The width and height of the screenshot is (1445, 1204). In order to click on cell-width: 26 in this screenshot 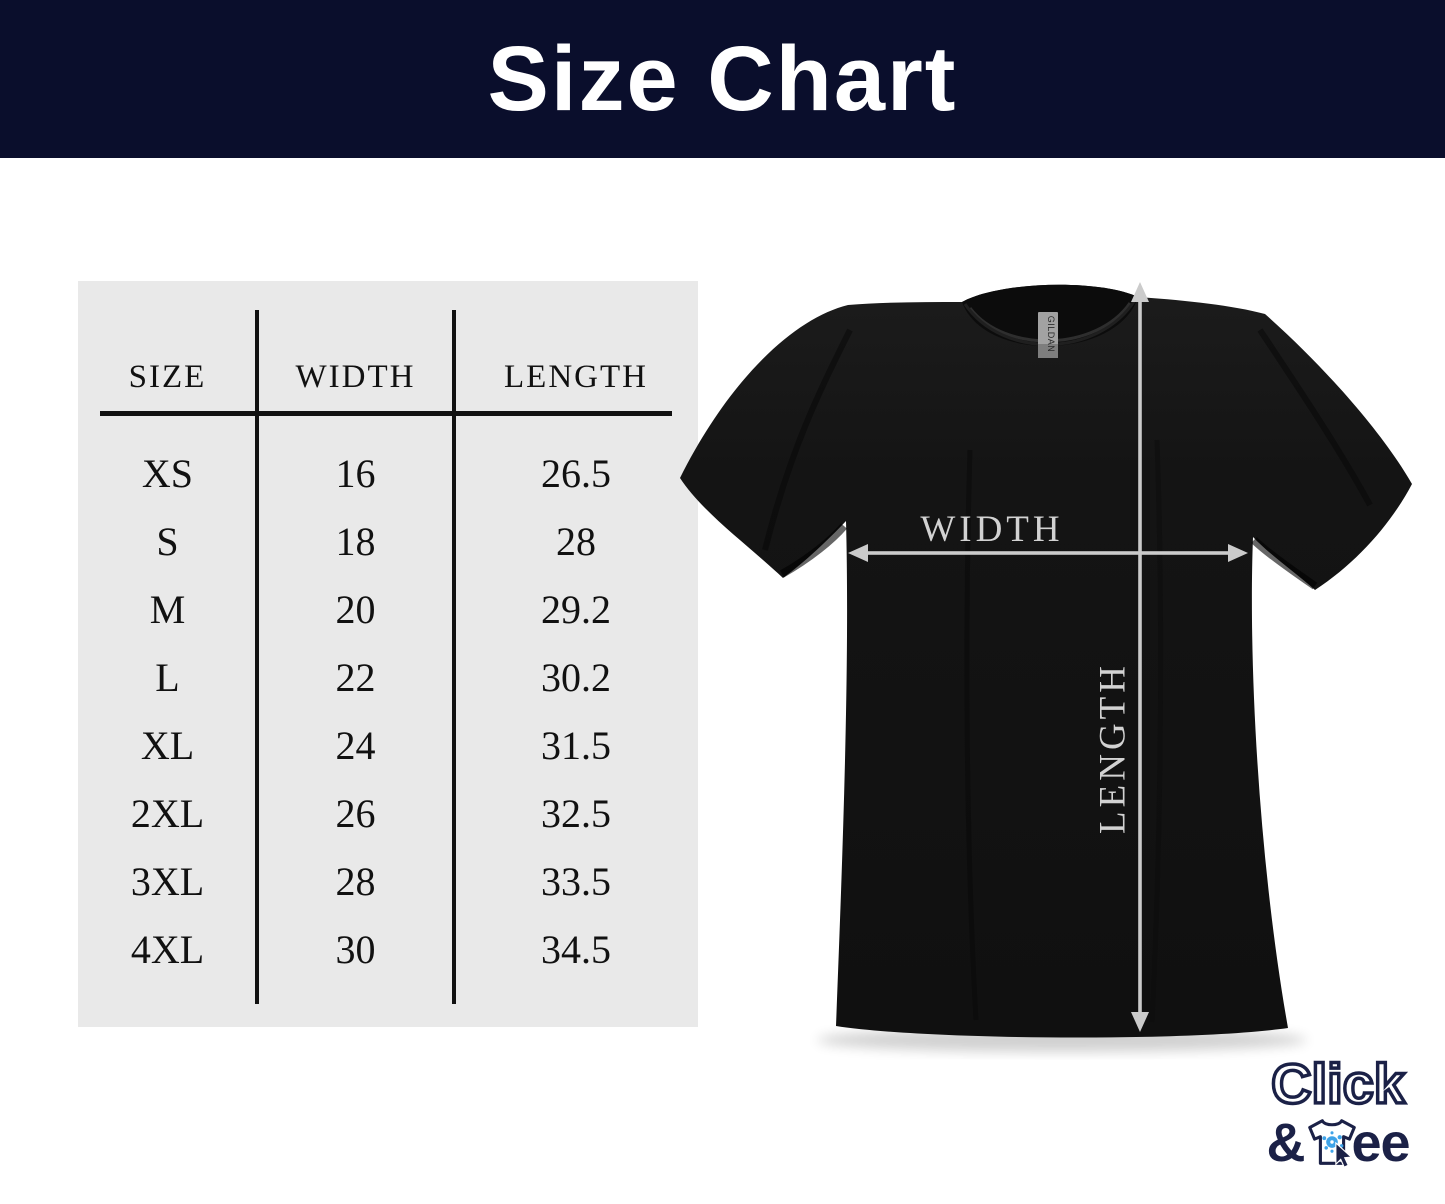, I will do `click(355, 813)`.